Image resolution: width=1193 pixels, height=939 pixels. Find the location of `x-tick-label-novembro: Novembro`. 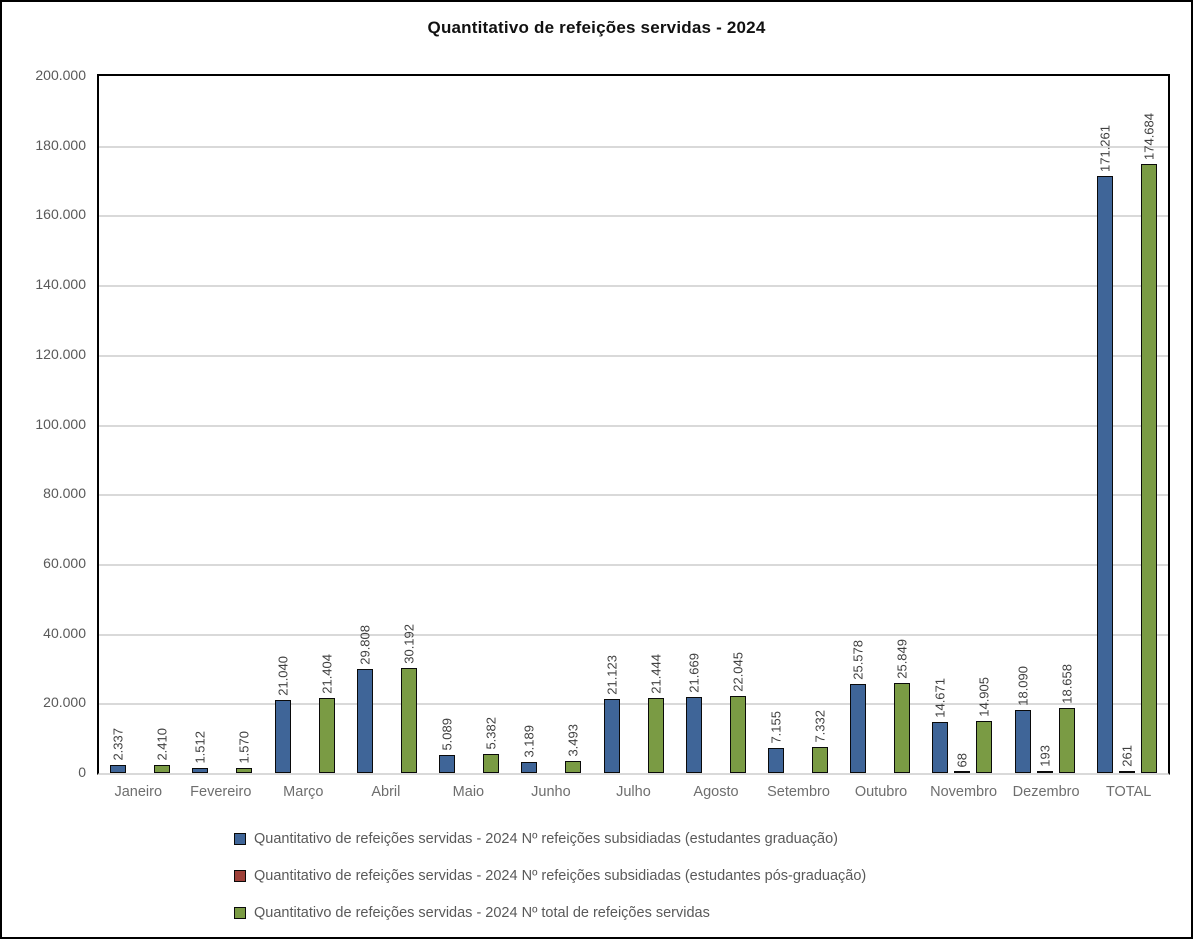

x-tick-label-novembro: Novembro is located at coordinates (964, 792).